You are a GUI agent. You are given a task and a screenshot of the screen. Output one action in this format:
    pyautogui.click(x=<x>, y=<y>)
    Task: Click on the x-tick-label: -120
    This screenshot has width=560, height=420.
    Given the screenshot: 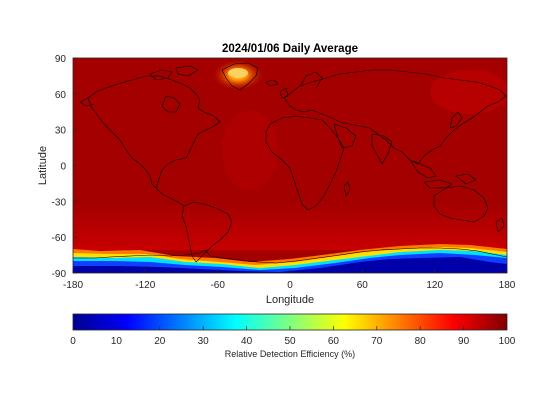 What is the action you would take?
    pyautogui.click(x=145, y=285)
    